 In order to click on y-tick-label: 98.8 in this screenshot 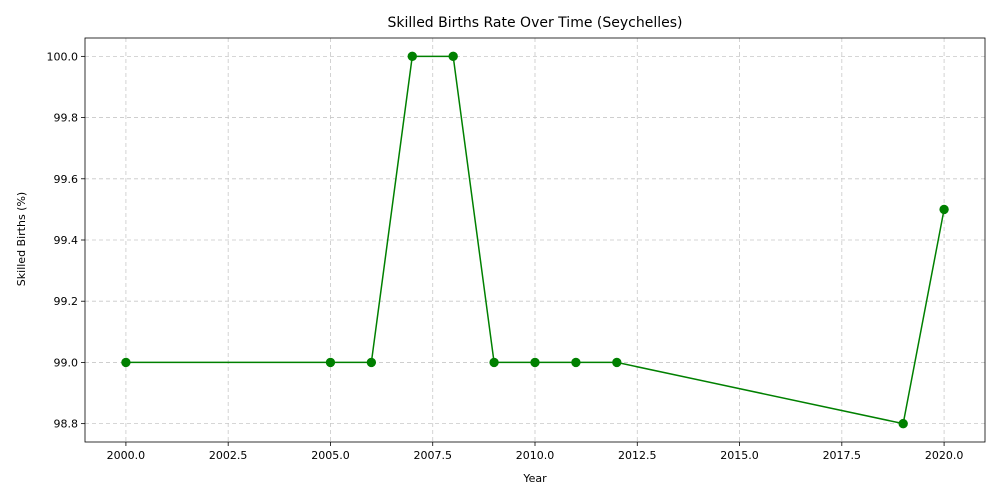, I will do `click(66, 424)`.